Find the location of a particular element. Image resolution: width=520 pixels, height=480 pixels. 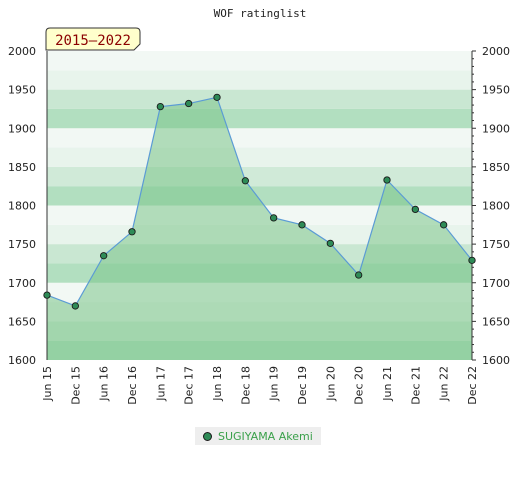

y-tick-label-left: 1600 is located at coordinates (22, 360).